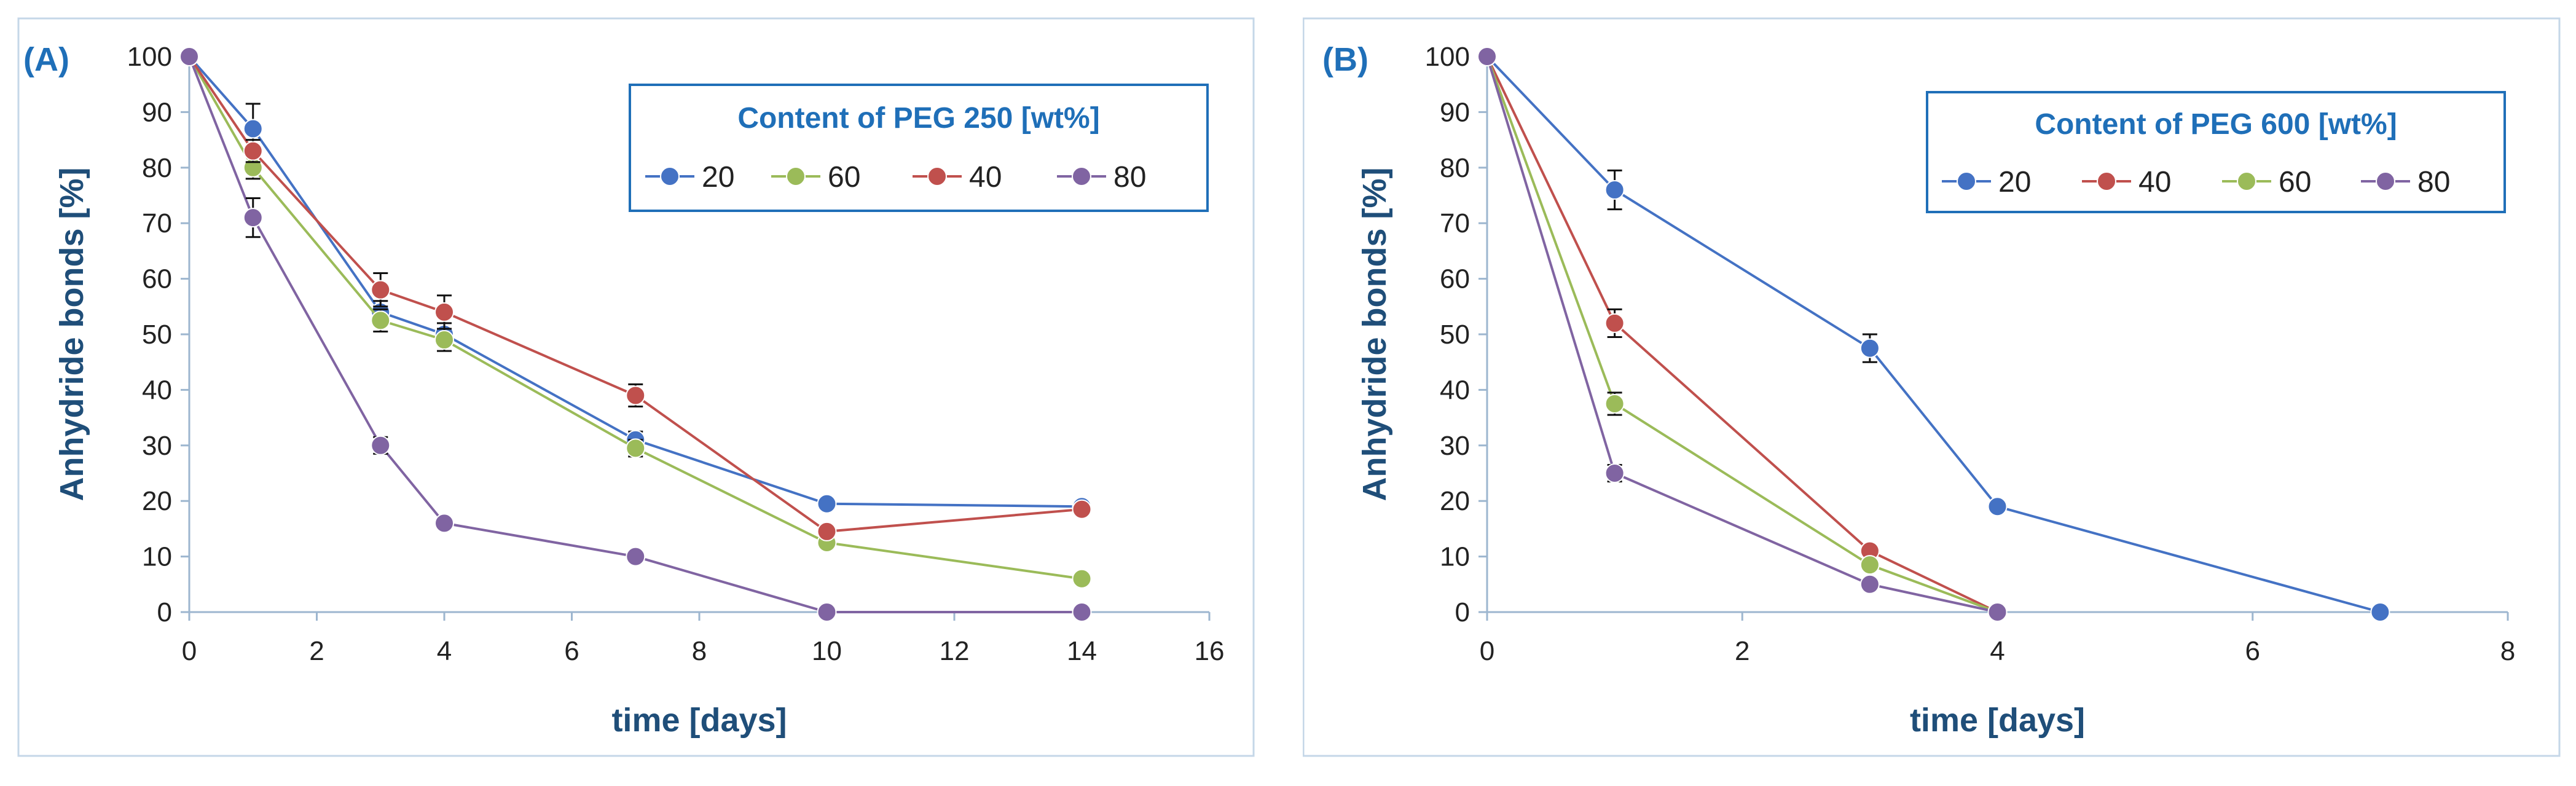 This screenshot has width=2576, height=786. I want to click on legend-title: Content of PEG 250 [wt%], so click(918, 118).